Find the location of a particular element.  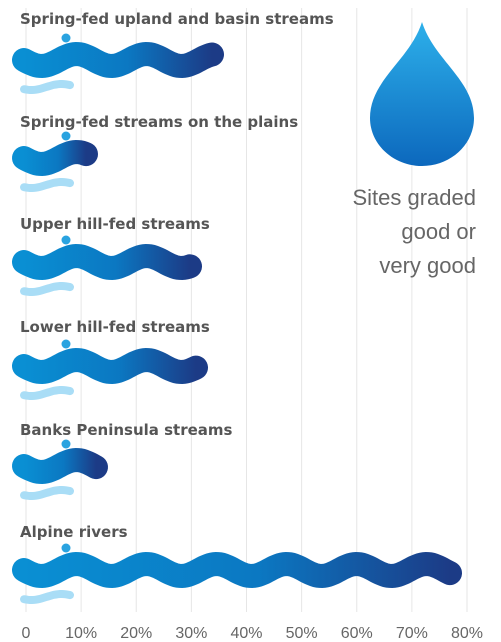

x-tick-label: 50% is located at coordinates (302, 633).